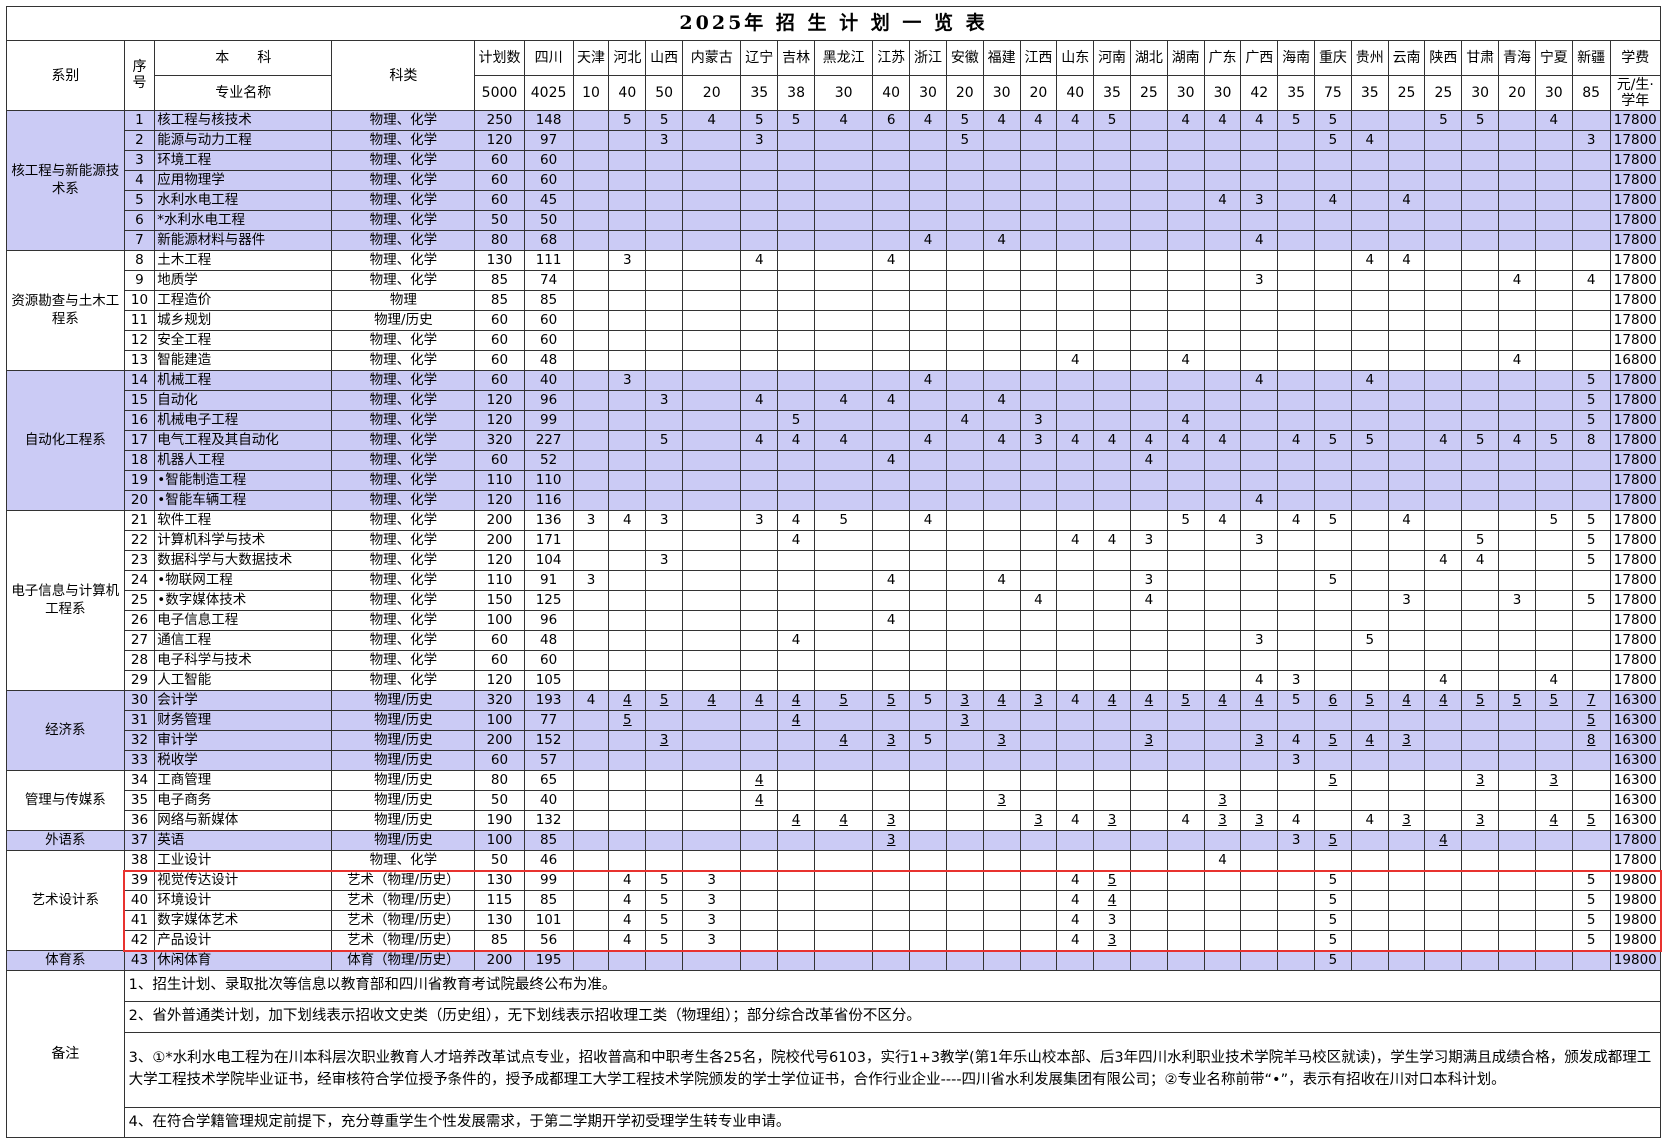 This screenshot has height=1148, width=1665. What do you see at coordinates (243, 460) in the screenshot?
I see `major-cell: 机器人工程` at bounding box center [243, 460].